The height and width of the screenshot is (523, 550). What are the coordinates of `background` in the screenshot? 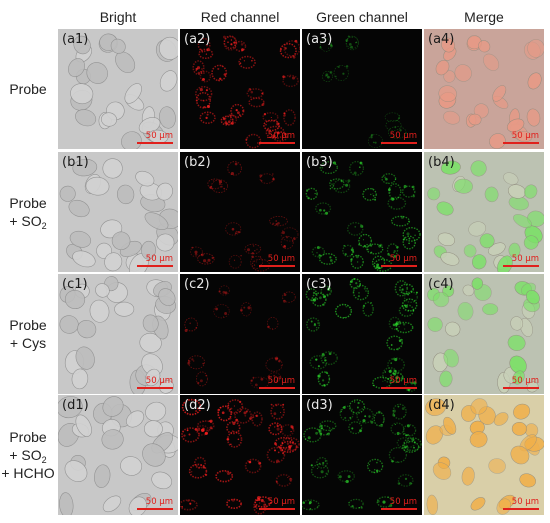 It's located at (362, 334).